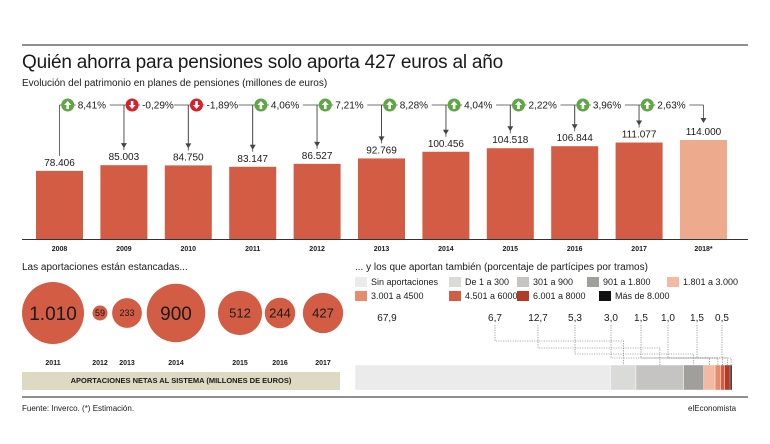 Image resolution: width=770 pixels, height=444 pixels. What do you see at coordinates (671, 106) in the screenshot?
I see `change-label: 2,63%` at bounding box center [671, 106].